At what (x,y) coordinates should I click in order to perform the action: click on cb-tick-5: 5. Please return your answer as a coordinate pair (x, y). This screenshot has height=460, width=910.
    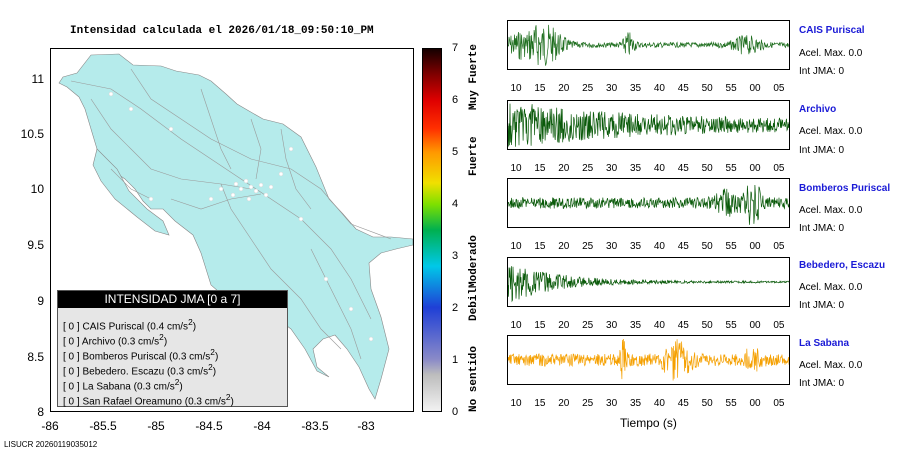
    Looking at the image, I should click on (455, 152).